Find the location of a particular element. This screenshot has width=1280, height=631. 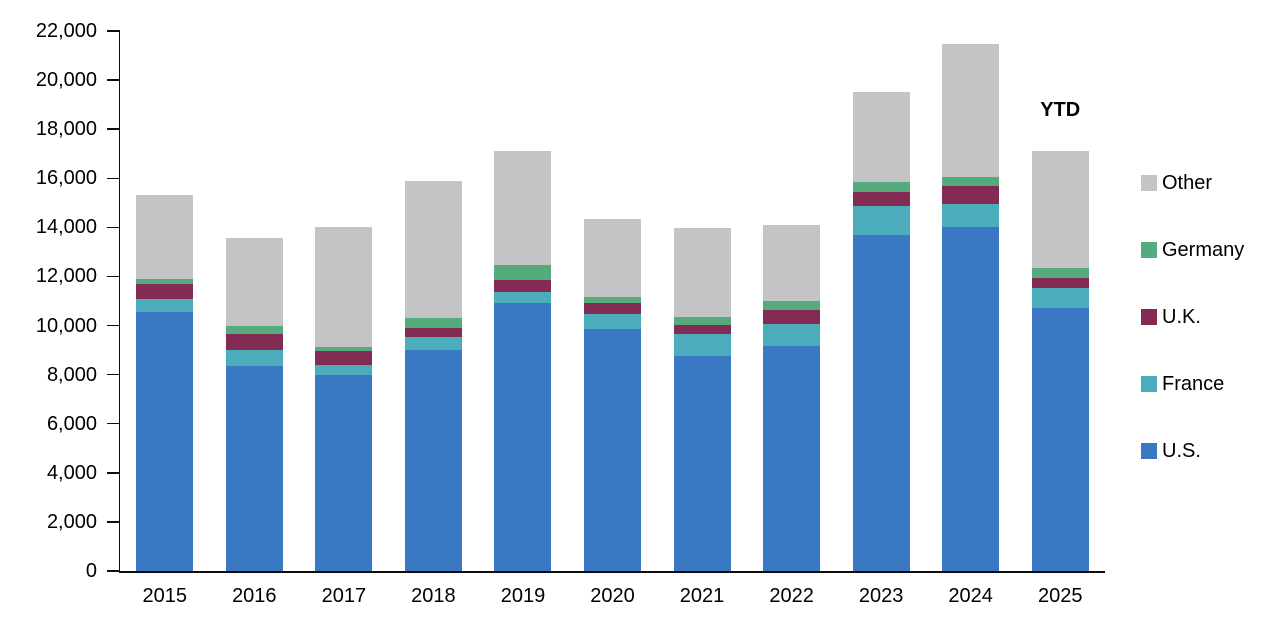

bar-segment-uk-2017 is located at coordinates (344, 358).